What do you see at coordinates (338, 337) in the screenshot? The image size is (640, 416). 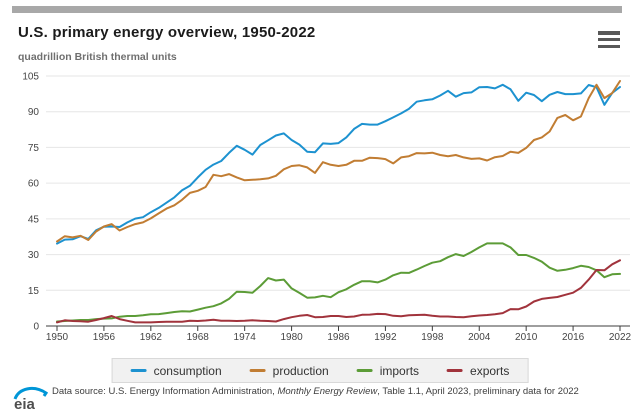 I see `x-axis-label: 1986` at bounding box center [338, 337].